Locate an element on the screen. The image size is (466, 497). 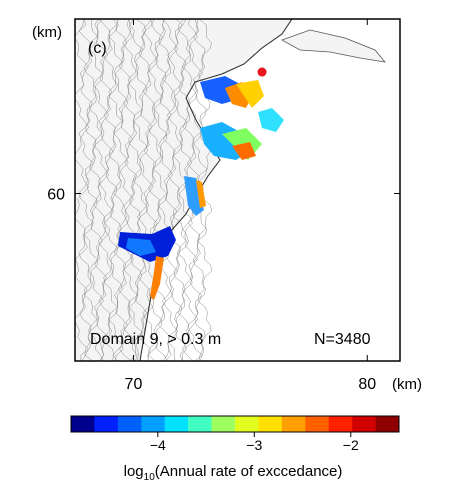
colorbar-tick-label: −4 is located at coordinates (158, 445).